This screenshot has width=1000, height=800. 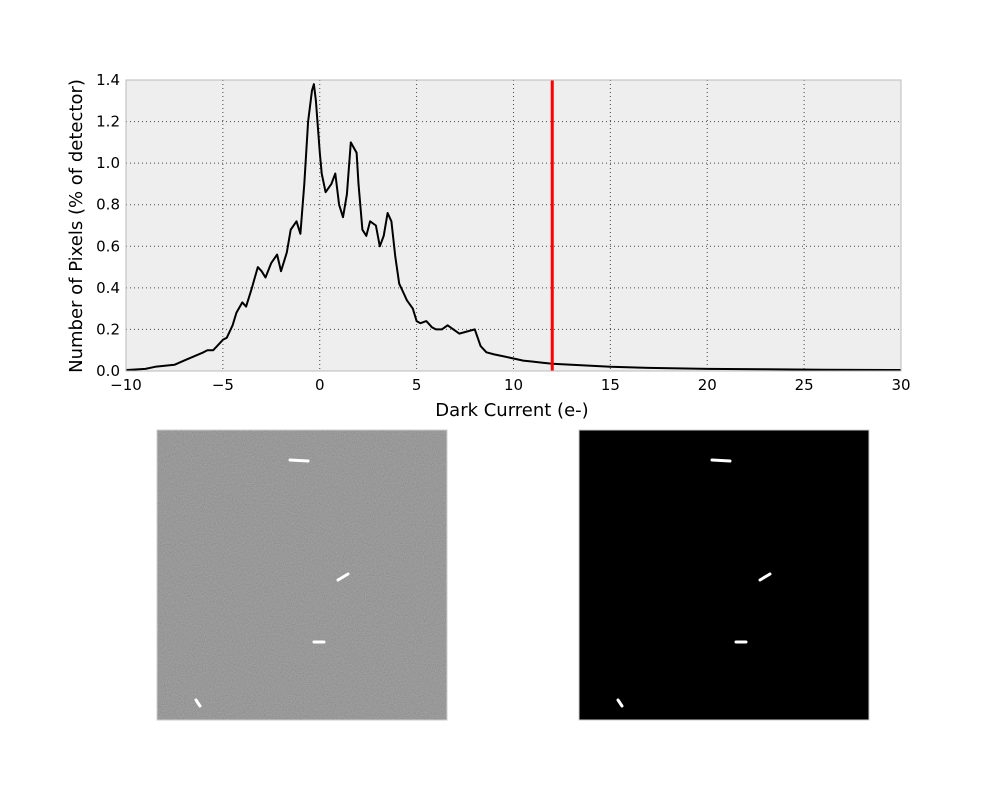 I want to click on y-tick-label: 0.2, so click(x=108, y=329).